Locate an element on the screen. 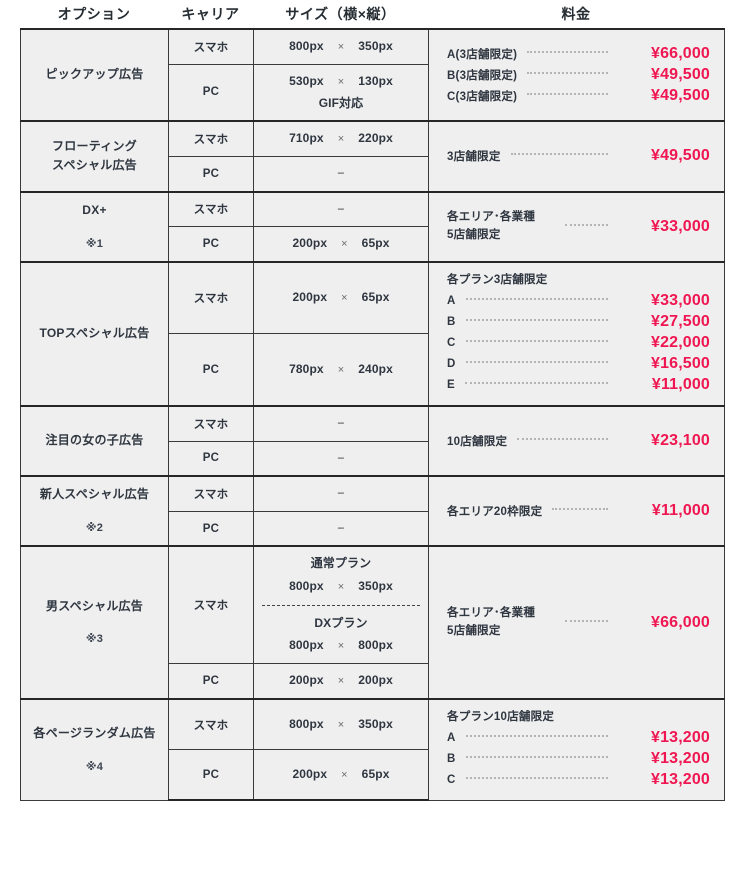  price-cell: 各エリア･各業種 5店舗限定 ¥33,000 is located at coordinates (576, 226).